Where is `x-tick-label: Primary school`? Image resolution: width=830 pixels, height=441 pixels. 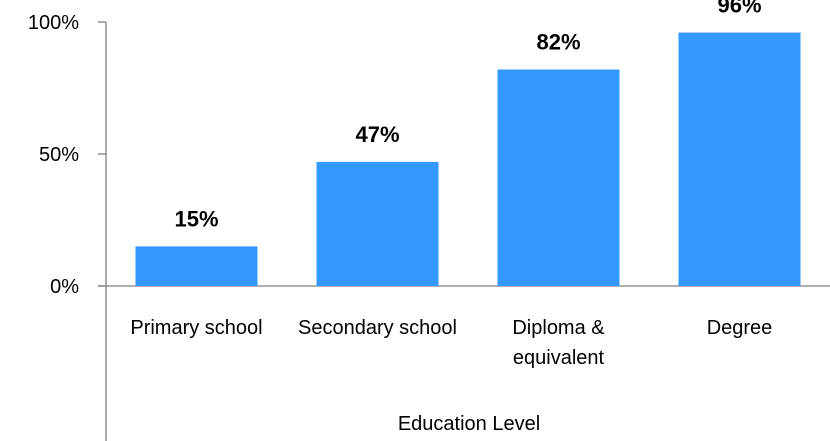 x-tick-label: Primary school is located at coordinates (196, 328).